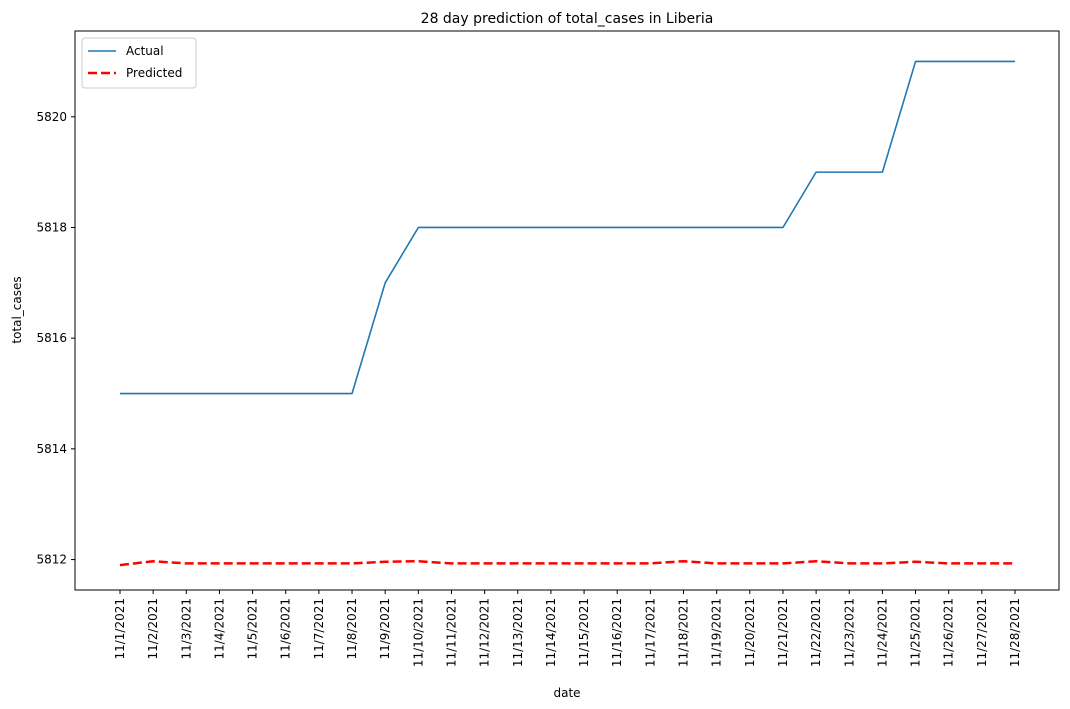 Image resolution: width=1070 pixels, height=709 pixels. What do you see at coordinates (319, 629) in the screenshot?
I see `x-tick-label: 11/7/2021` at bounding box center [319, 629].